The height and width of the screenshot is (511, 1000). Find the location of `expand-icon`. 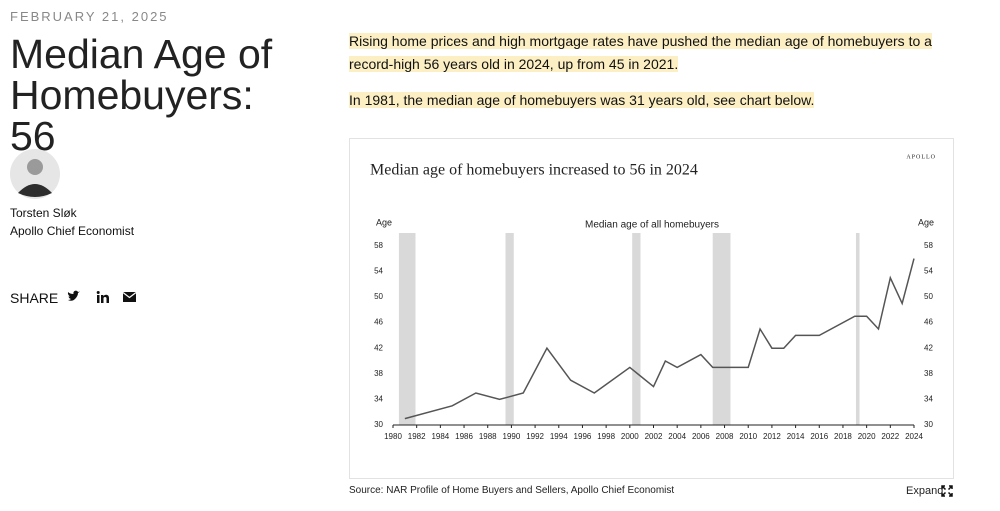

expand-icon is located at coordinates (947, 491).